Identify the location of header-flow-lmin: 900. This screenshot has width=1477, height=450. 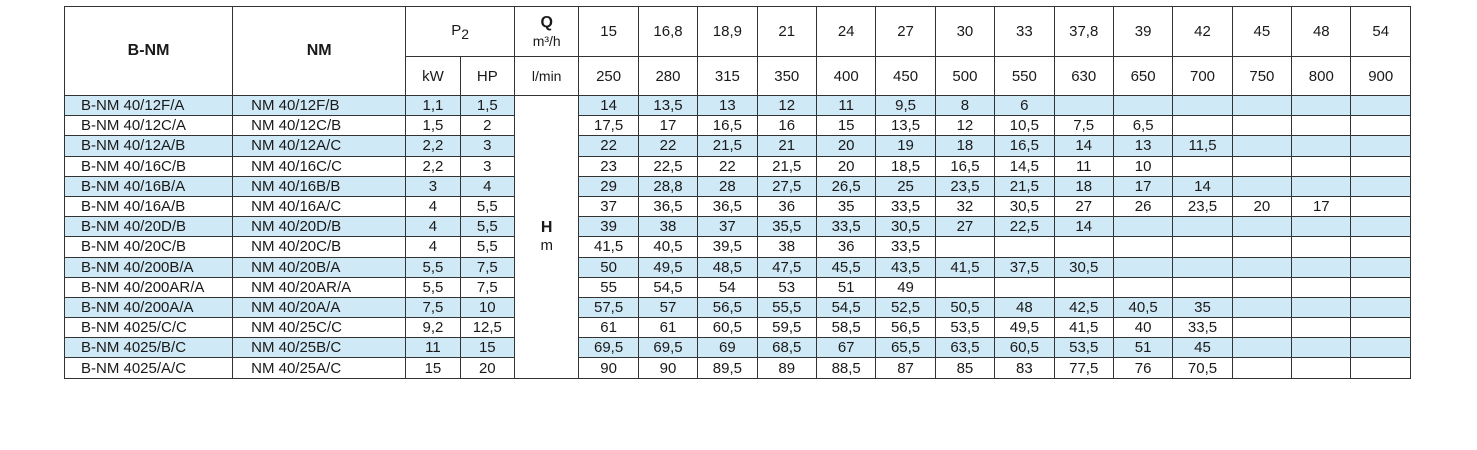
(1380, 76).